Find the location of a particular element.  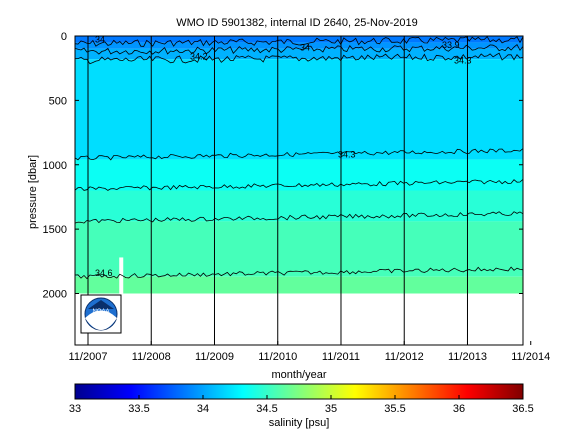

contour-label-3: 34.3 is located at coordinates (347, 154).